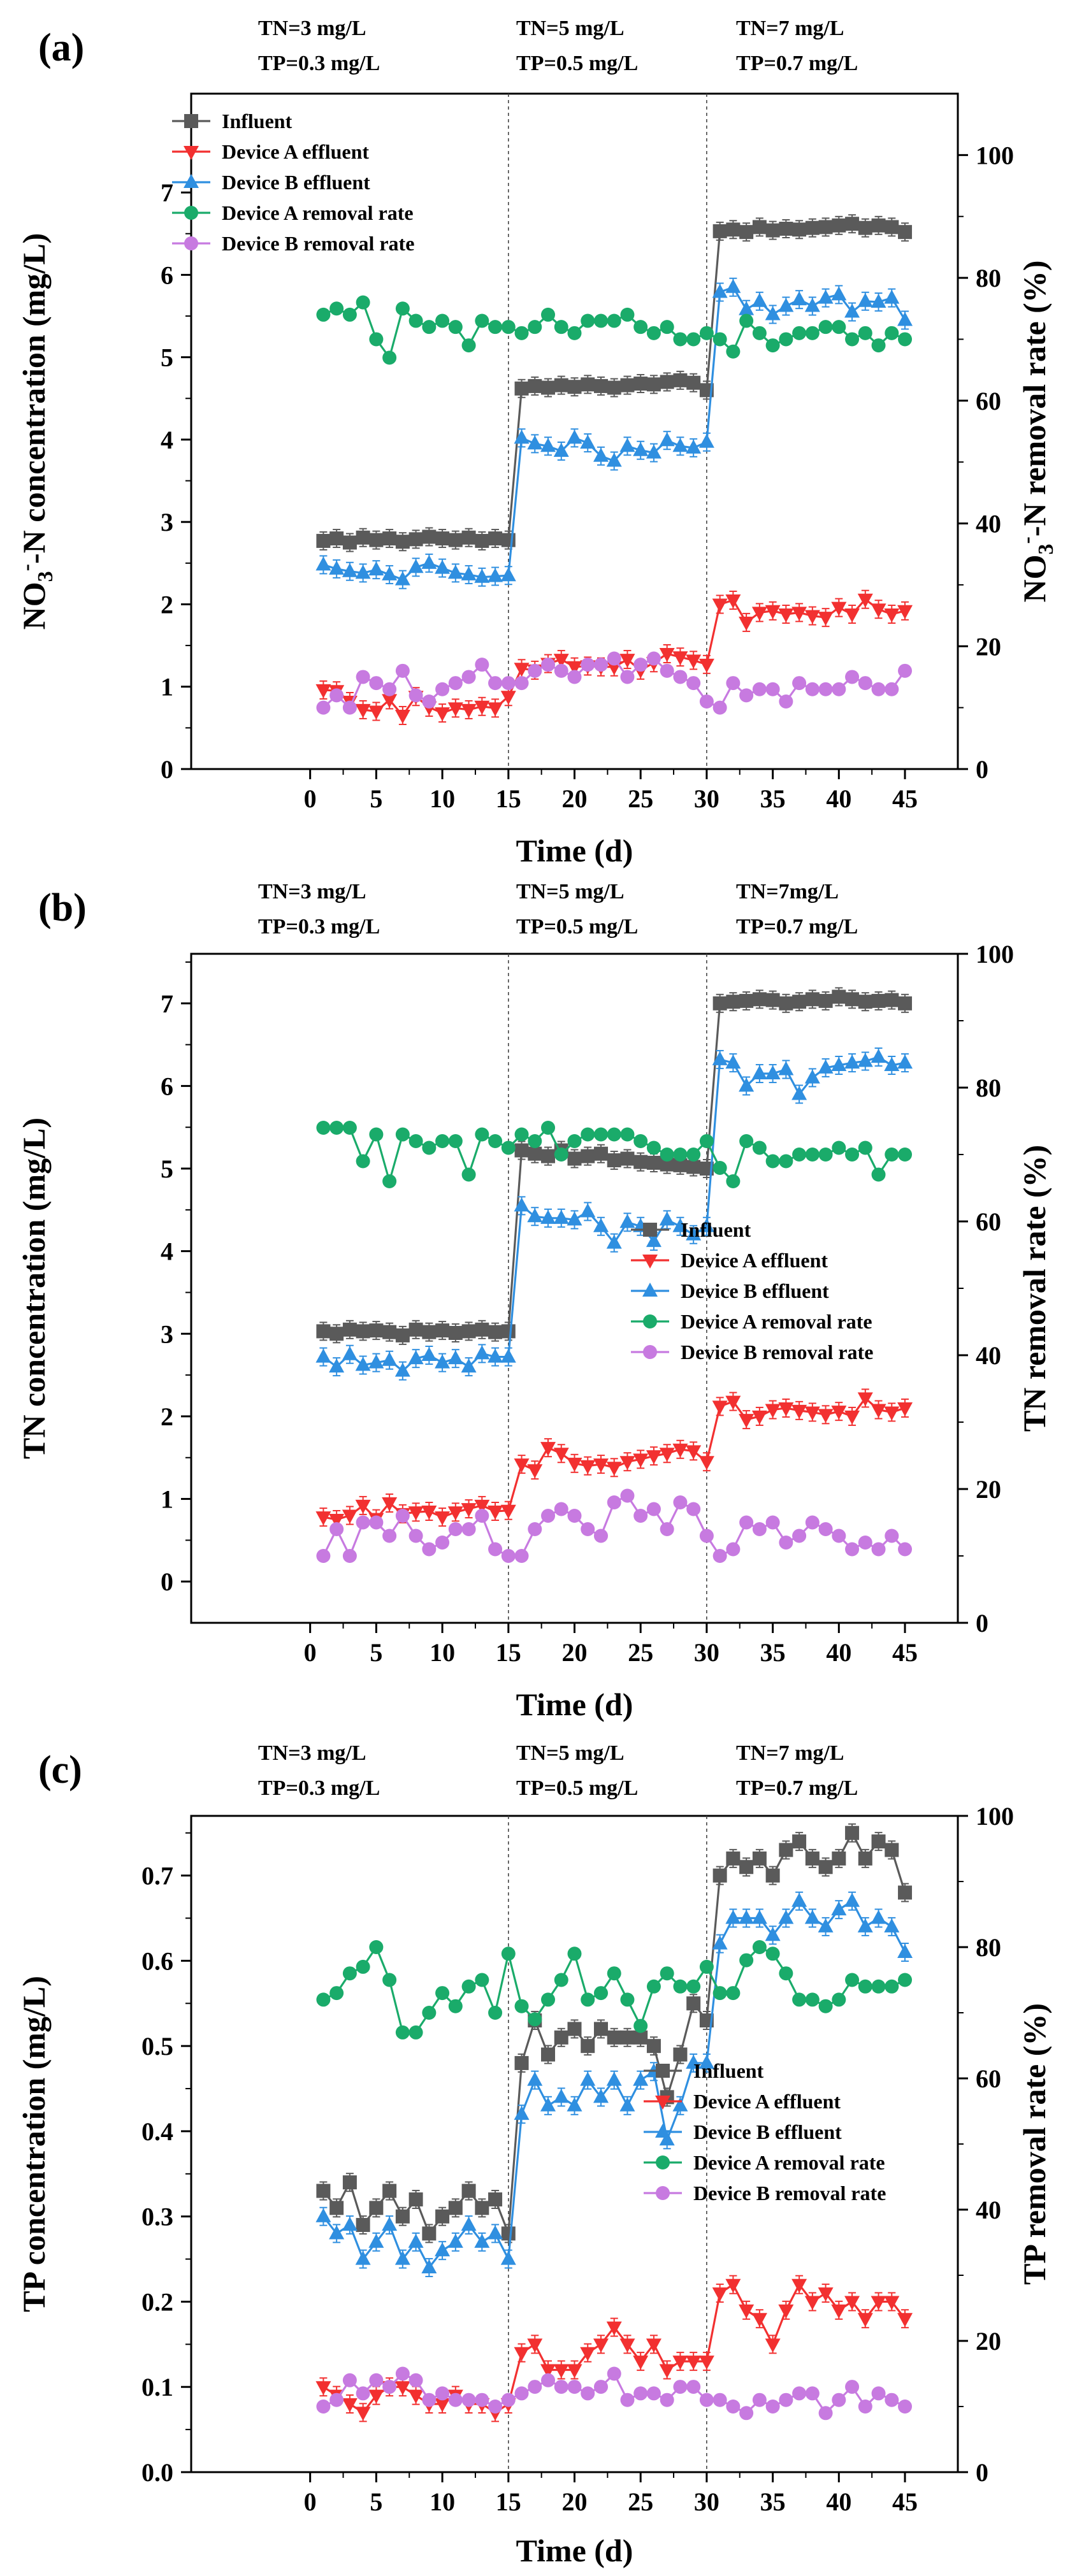 This screenshot has width=1077, height=2576. Describe the element at coordinates (988, 1947) in the screenshot. I see `y-right-tick-label: 80` at that location.